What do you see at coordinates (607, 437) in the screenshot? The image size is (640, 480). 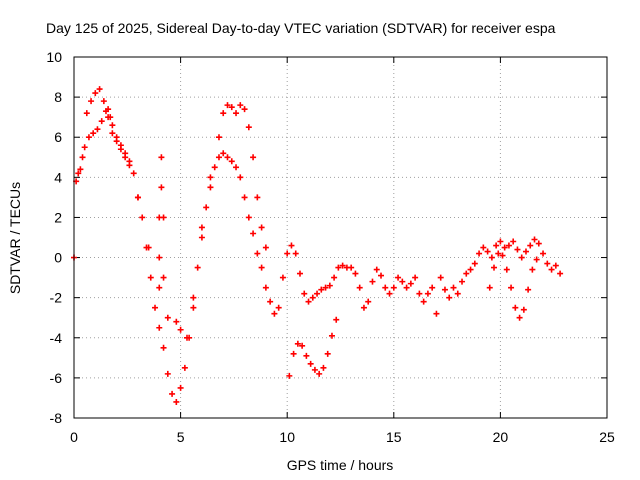 I see `x-tick-label: 25` at bounding box center [607, 437].